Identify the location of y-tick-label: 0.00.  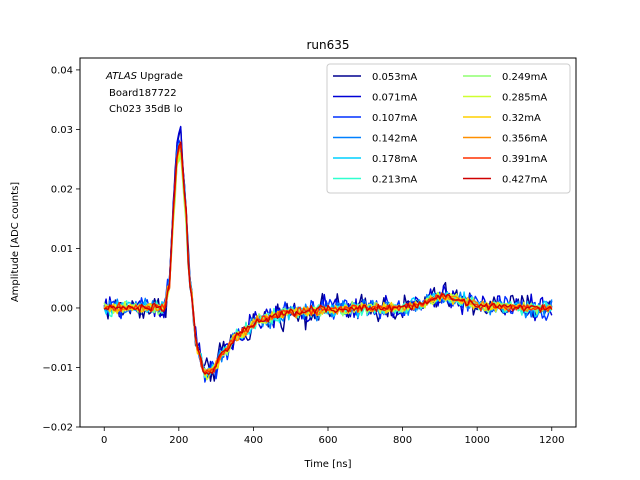
(62, 308).